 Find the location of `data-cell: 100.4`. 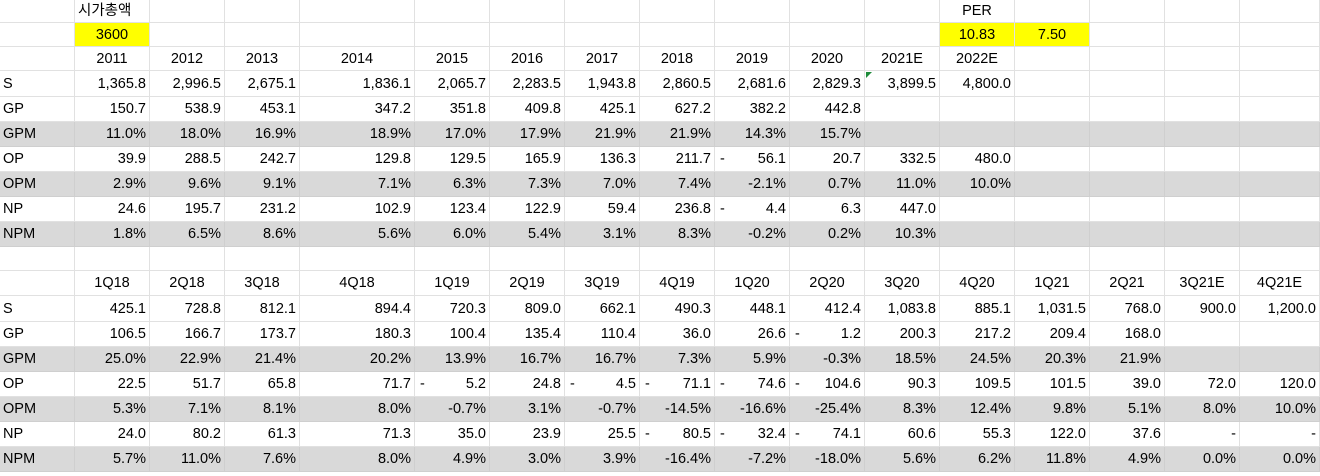

data-cell: 100.4 is located at coordinates (452, 334).